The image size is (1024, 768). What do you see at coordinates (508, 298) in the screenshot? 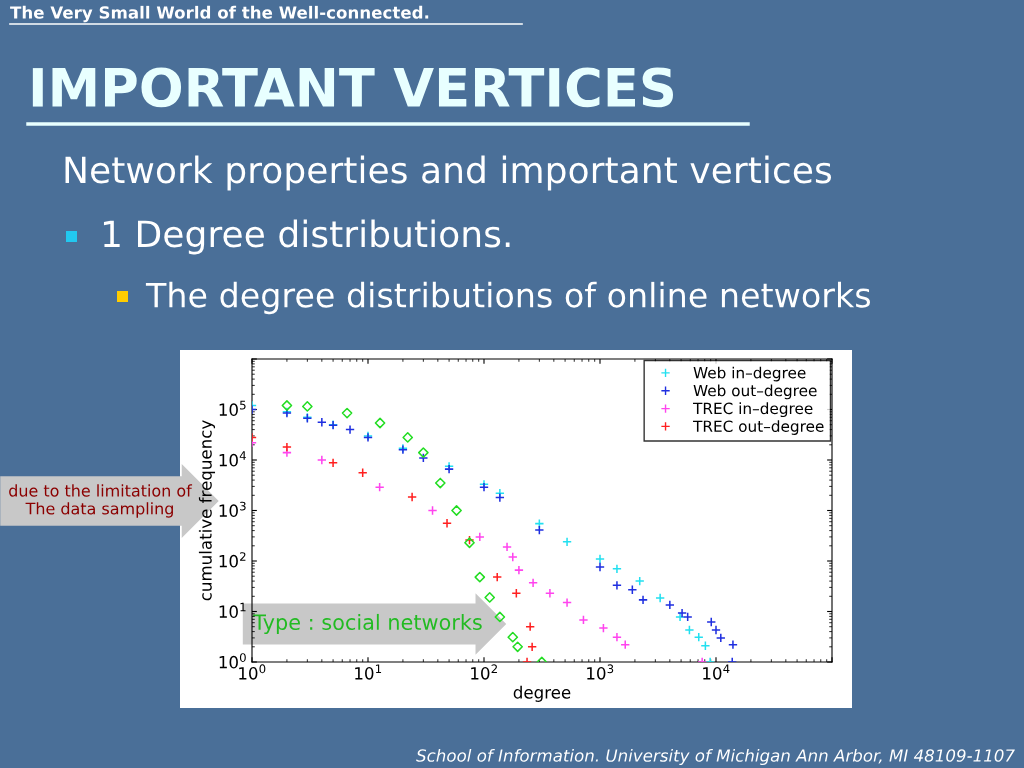
I see `text: The degree distributions of online networks` at bounding box center [508, 298].